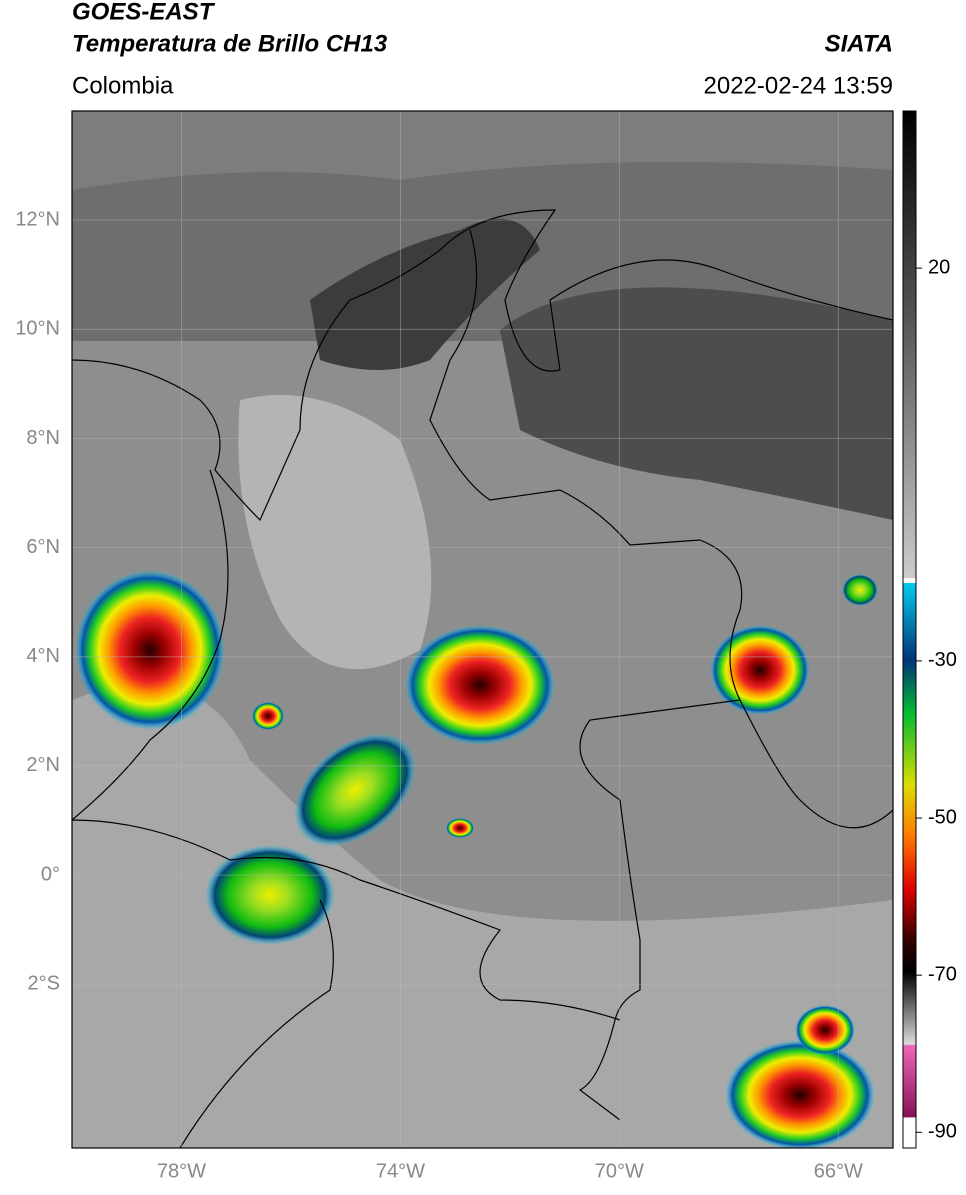 The image size is (966, 1195). I want to click on lon-tick-label: 70°W, so click(619, 1171).